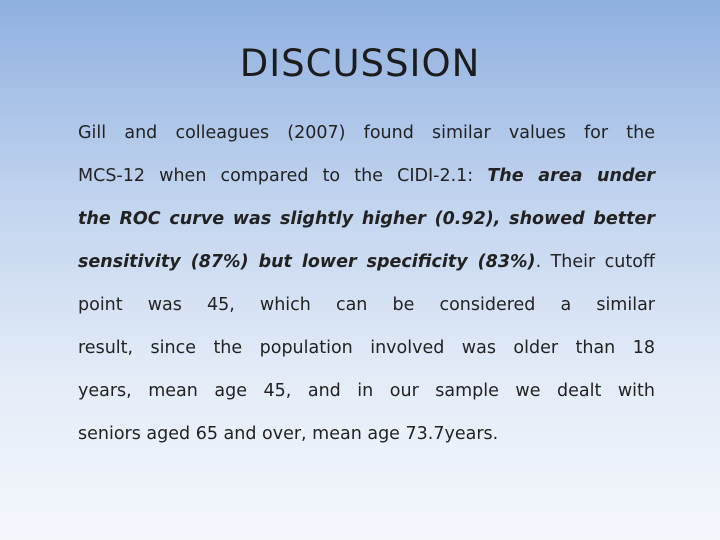  What do you see at coordinates (360, 63) in the screenshot?
I see `slide-title: DISCUSSION` at bounding box center [360, 63].